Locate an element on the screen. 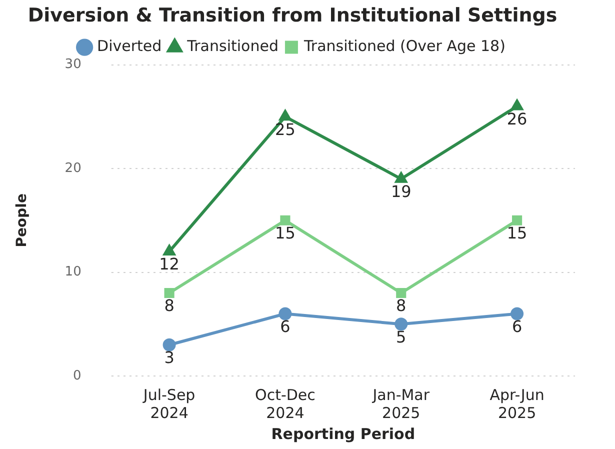  legend-label: Transitioned is located at coordinates (232, 46).